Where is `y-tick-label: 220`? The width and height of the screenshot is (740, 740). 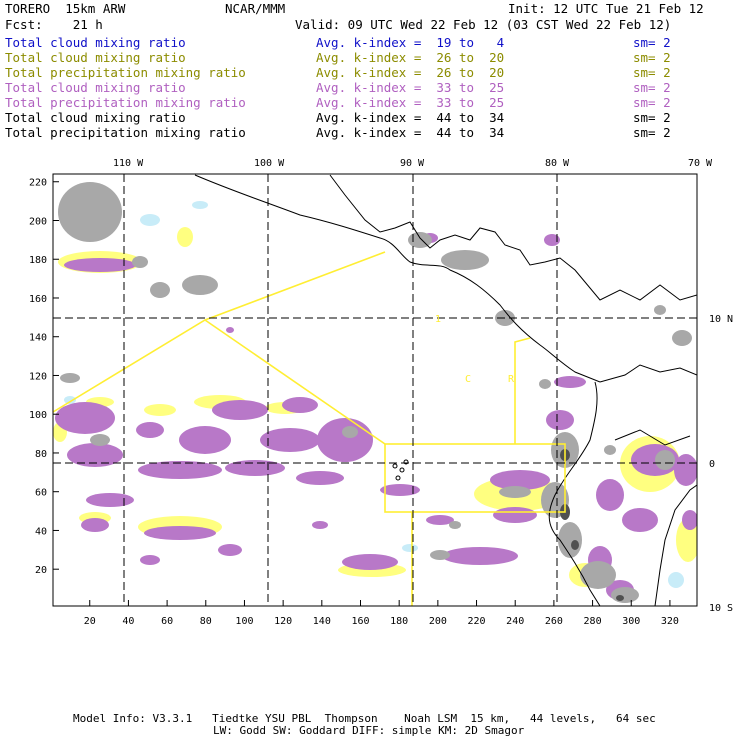 y-tick-label: 220 is located at coordinates (38, 183).